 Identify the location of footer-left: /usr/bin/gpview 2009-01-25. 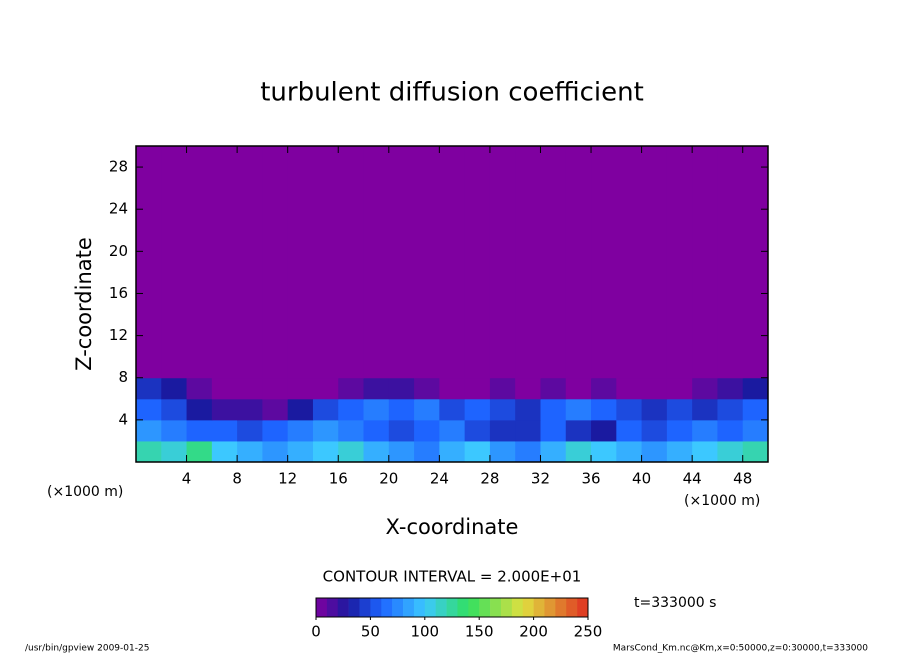
(87, 649).